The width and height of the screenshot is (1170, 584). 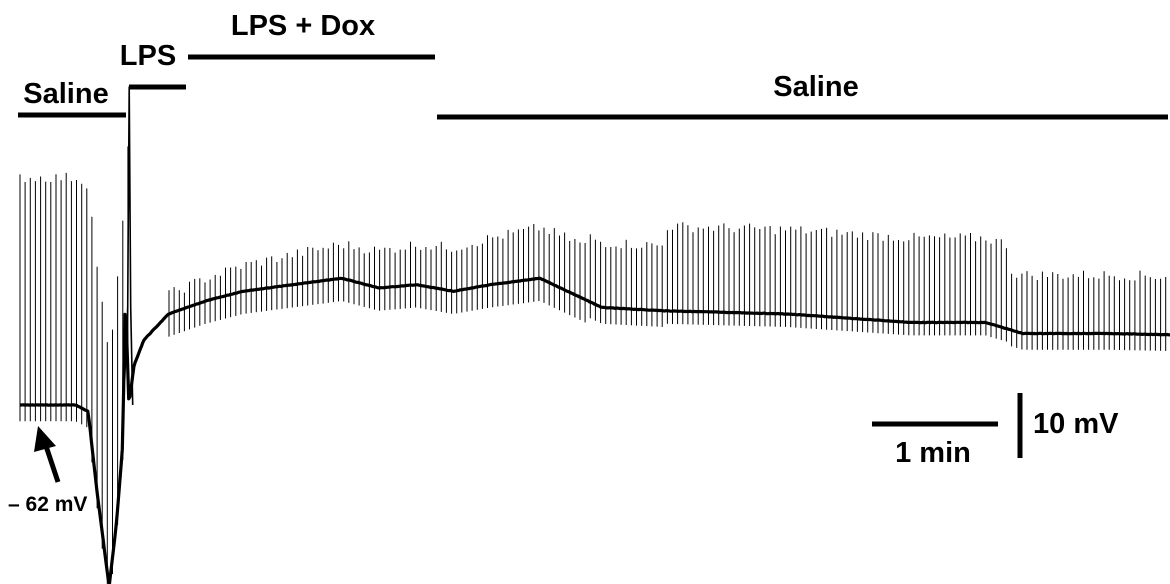 I want to click on voltage-scale-label: 10 mV, so click(x=1076, y=424).